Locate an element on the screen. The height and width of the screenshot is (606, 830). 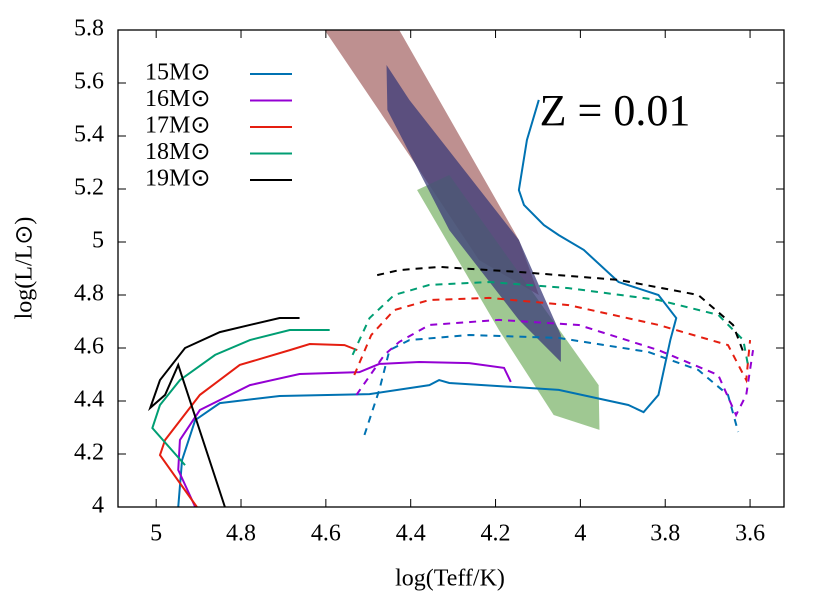
y-tick-label: 5 is located at coordinates (98, 241).